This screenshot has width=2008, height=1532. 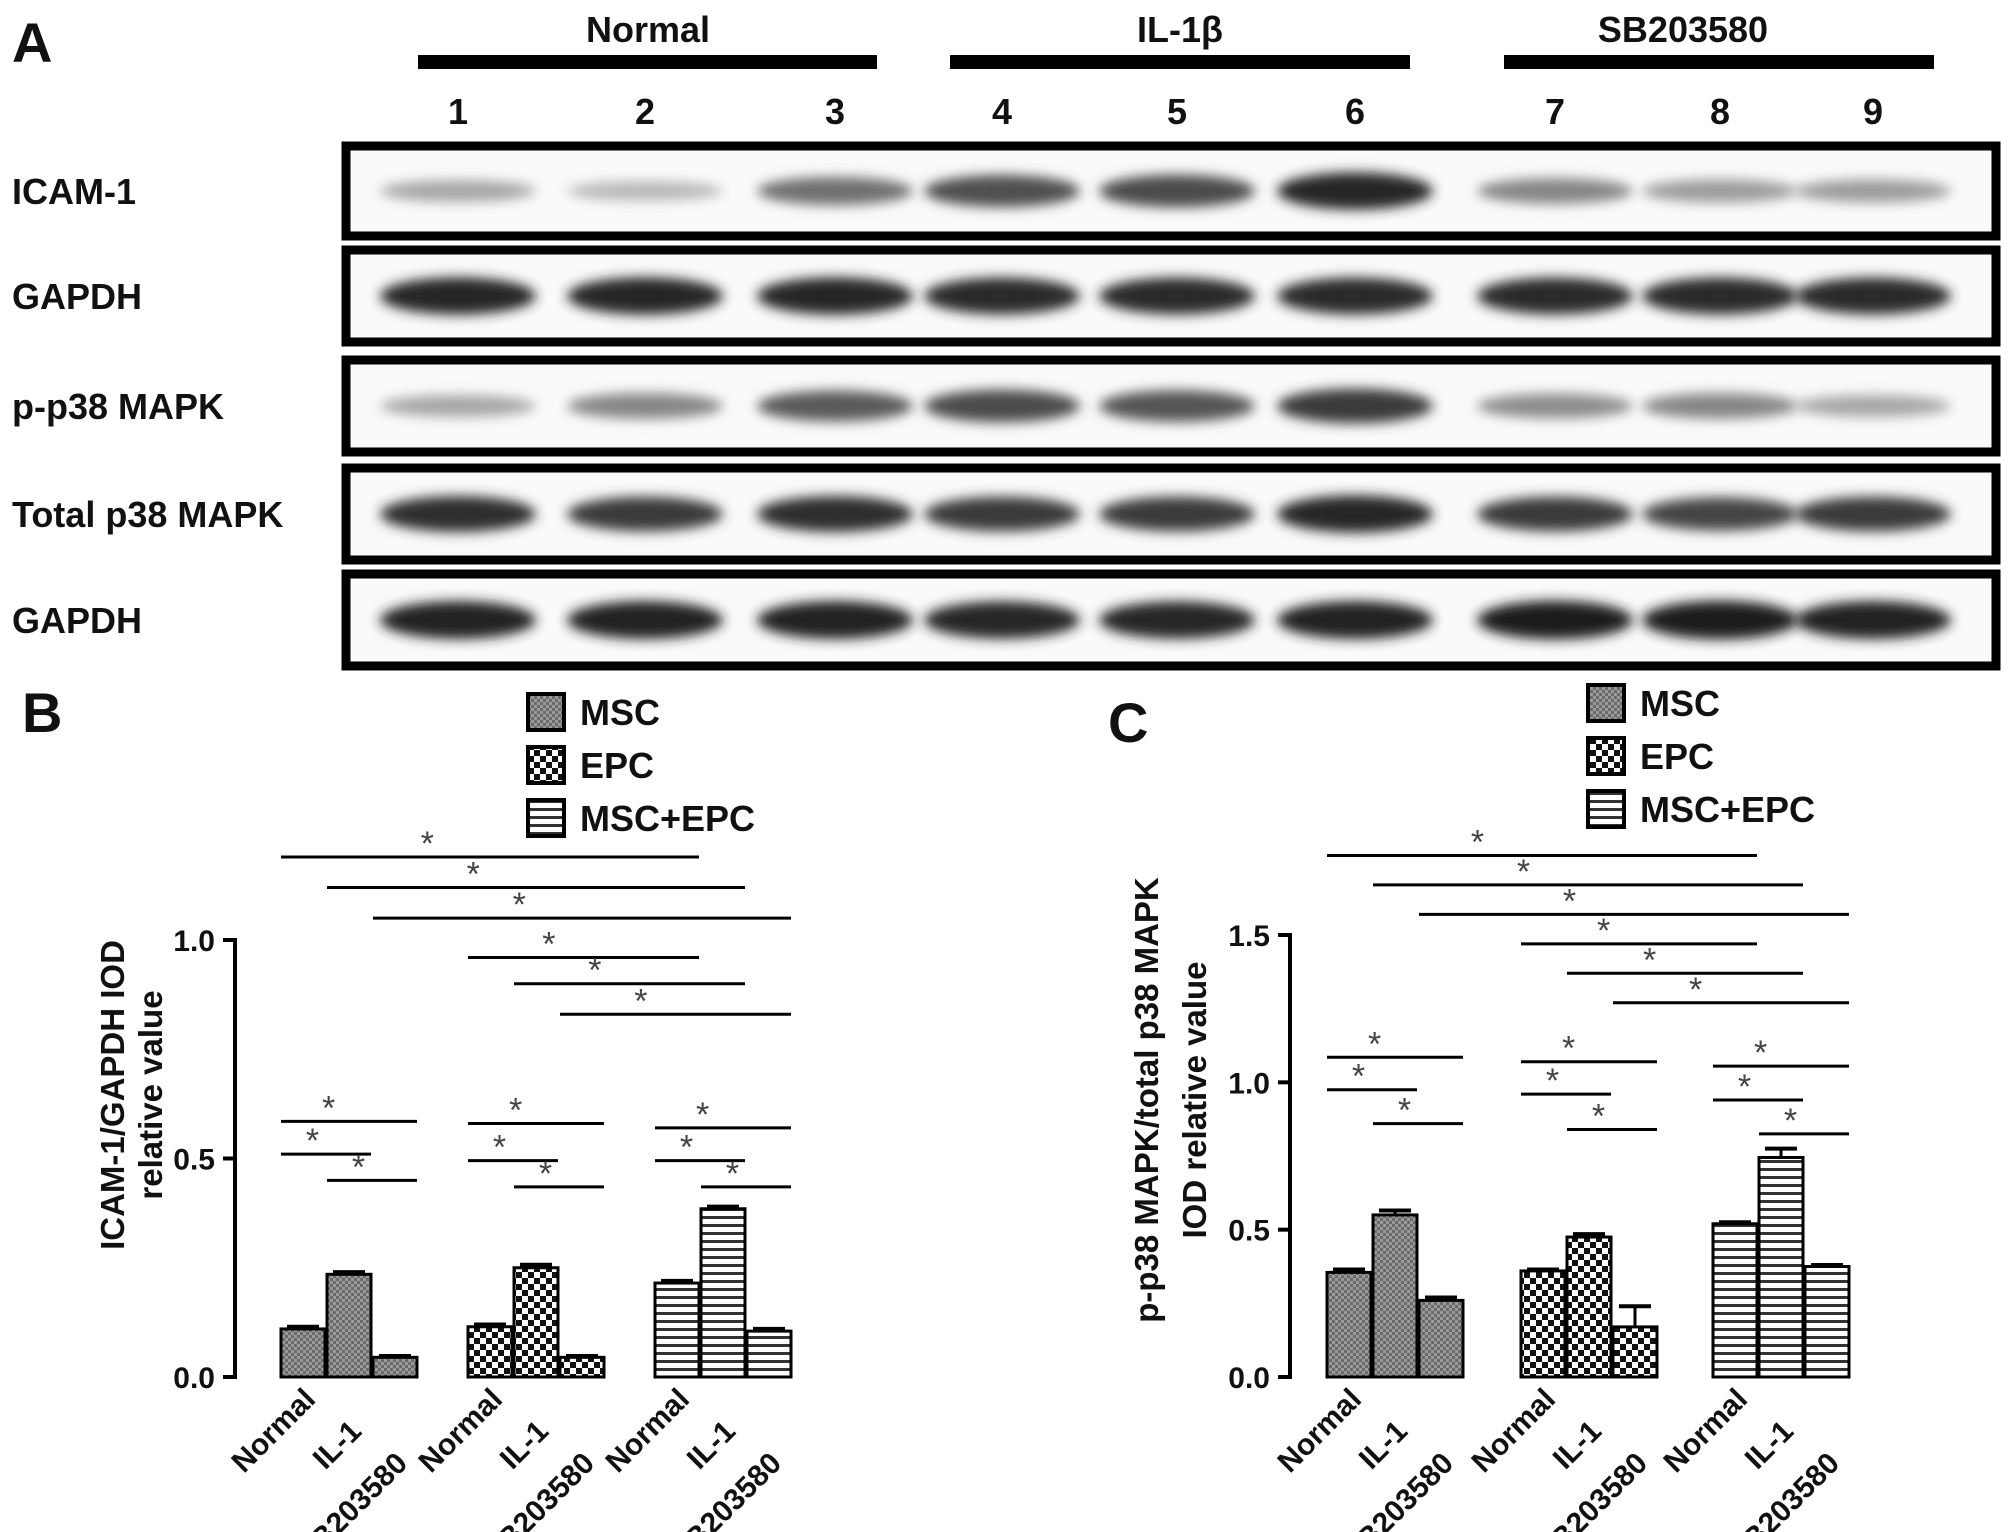 What do you see at coordinates (1683, 29) in the screenshot?
I see `group-label-sb203580: SB203580` at bounding box center [1683, 29].